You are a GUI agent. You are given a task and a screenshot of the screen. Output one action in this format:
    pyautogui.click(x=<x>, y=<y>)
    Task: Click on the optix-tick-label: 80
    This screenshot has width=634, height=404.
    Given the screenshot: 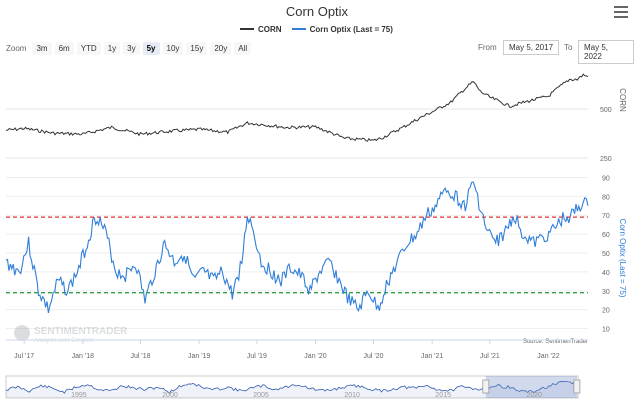 What is the action you would take?
    pyautogui.click(x=606, y=197)
    